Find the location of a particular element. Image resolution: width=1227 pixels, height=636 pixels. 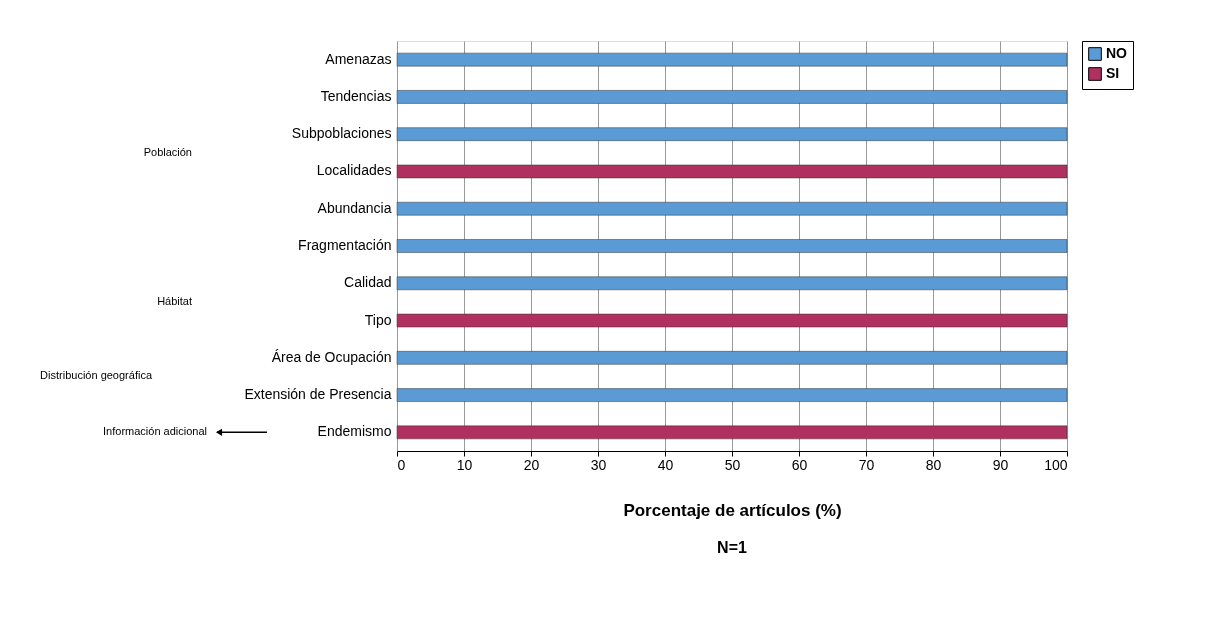

y-tick-label: Endemismo is located at coordinates (354, 431).